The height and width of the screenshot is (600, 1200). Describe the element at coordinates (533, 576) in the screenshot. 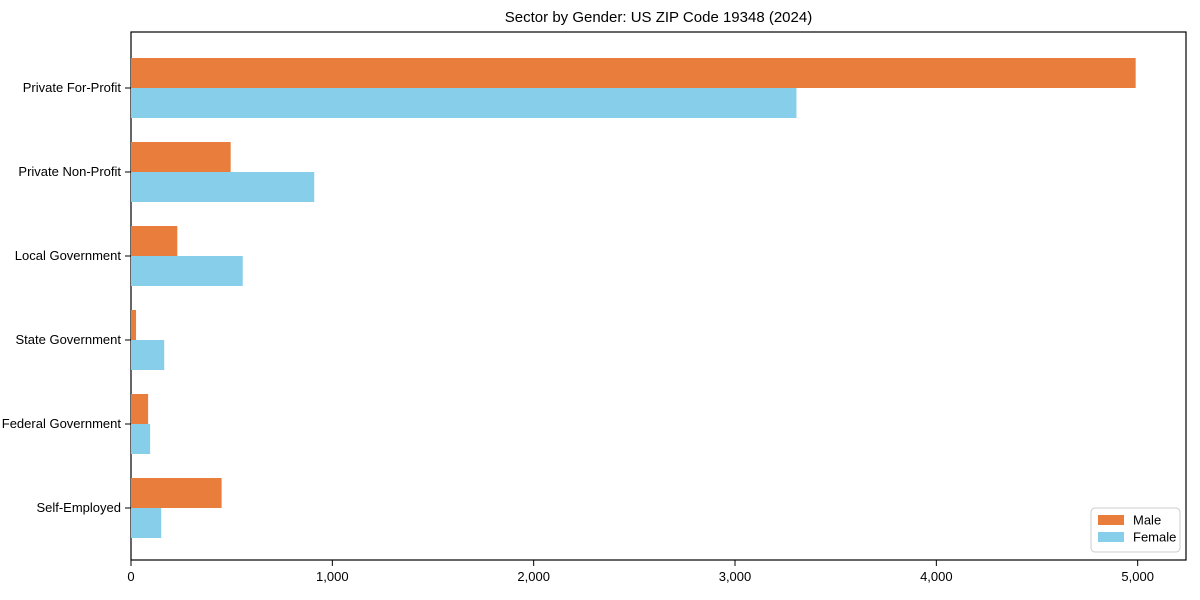

I see `x-tick-label: 2,000` at that location.